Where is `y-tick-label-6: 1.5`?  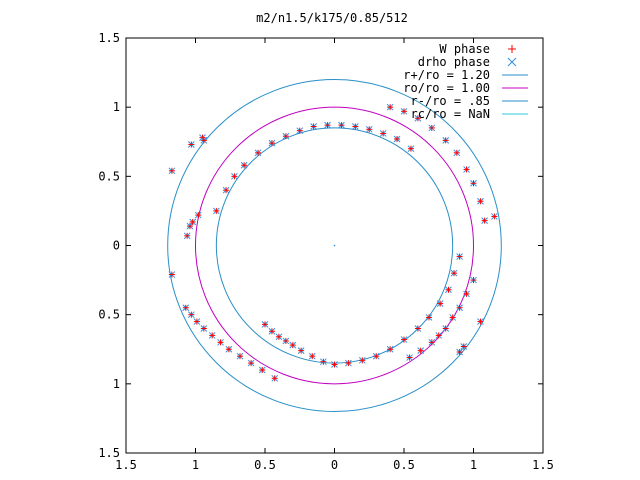
y-tick-label-6: 1.5 is located at coordinates (109, 453).